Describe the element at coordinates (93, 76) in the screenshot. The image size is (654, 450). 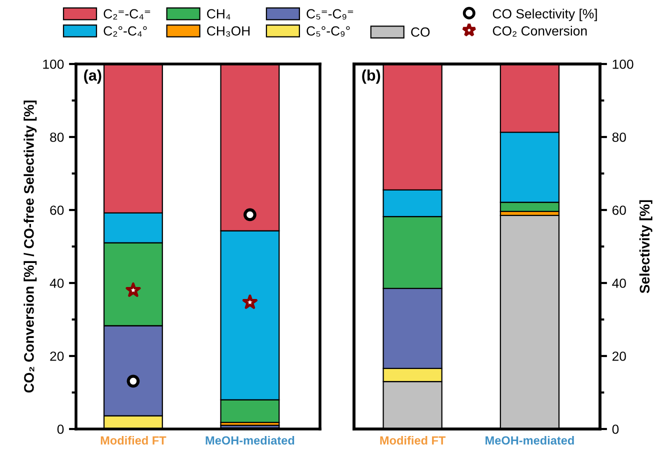
I see `annotation: (a)` at that location.